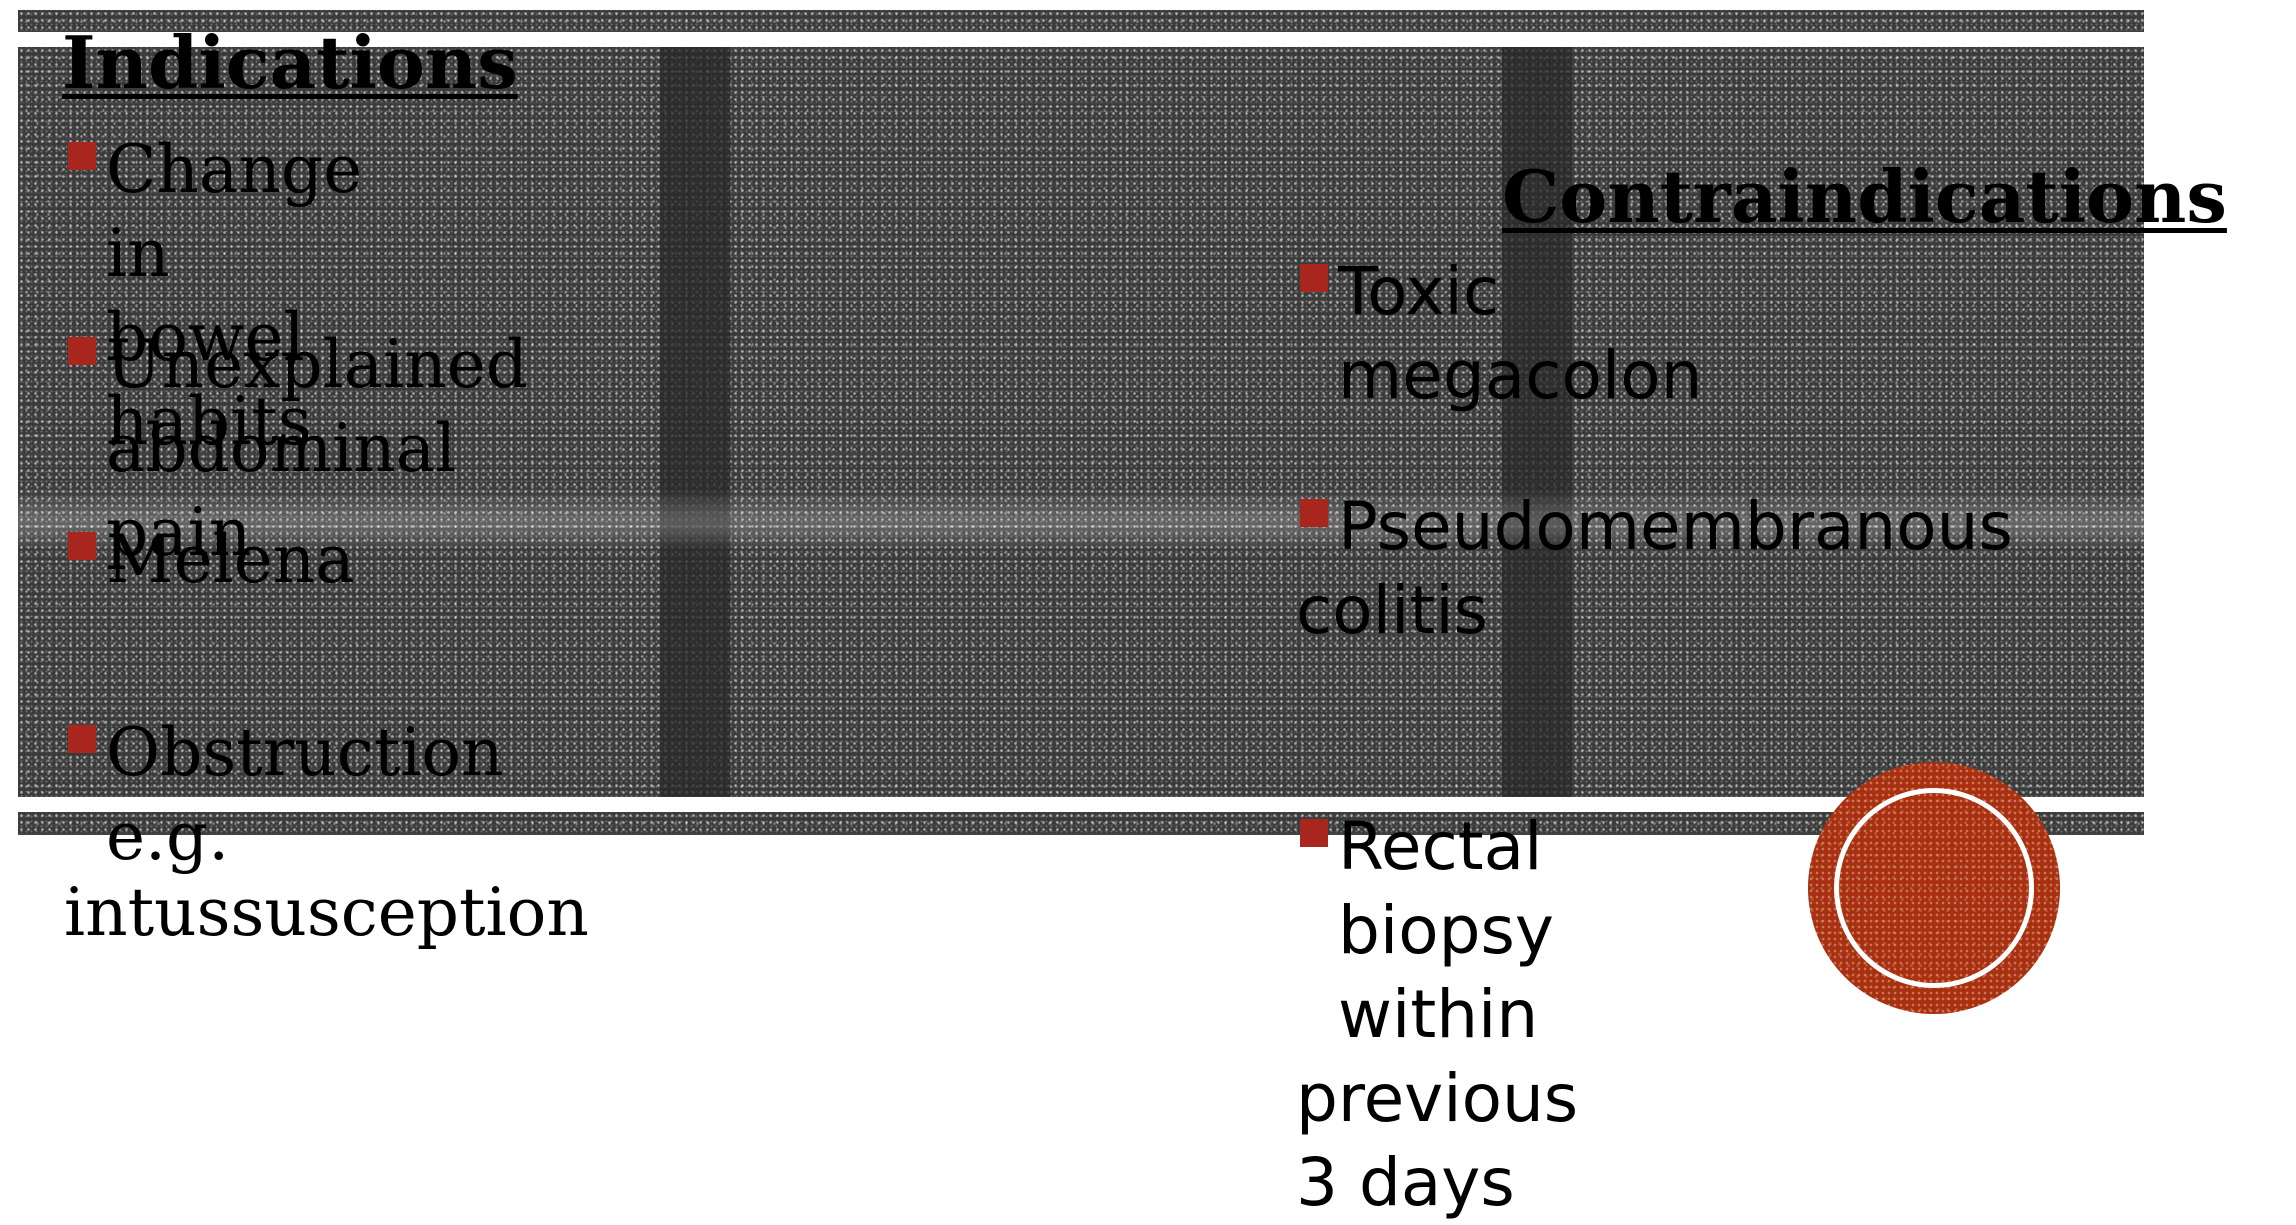 The image size is (2296, 1225). I want to click on list-item: Rectal biopsy within previous 3 days, so click(1437, 1015).